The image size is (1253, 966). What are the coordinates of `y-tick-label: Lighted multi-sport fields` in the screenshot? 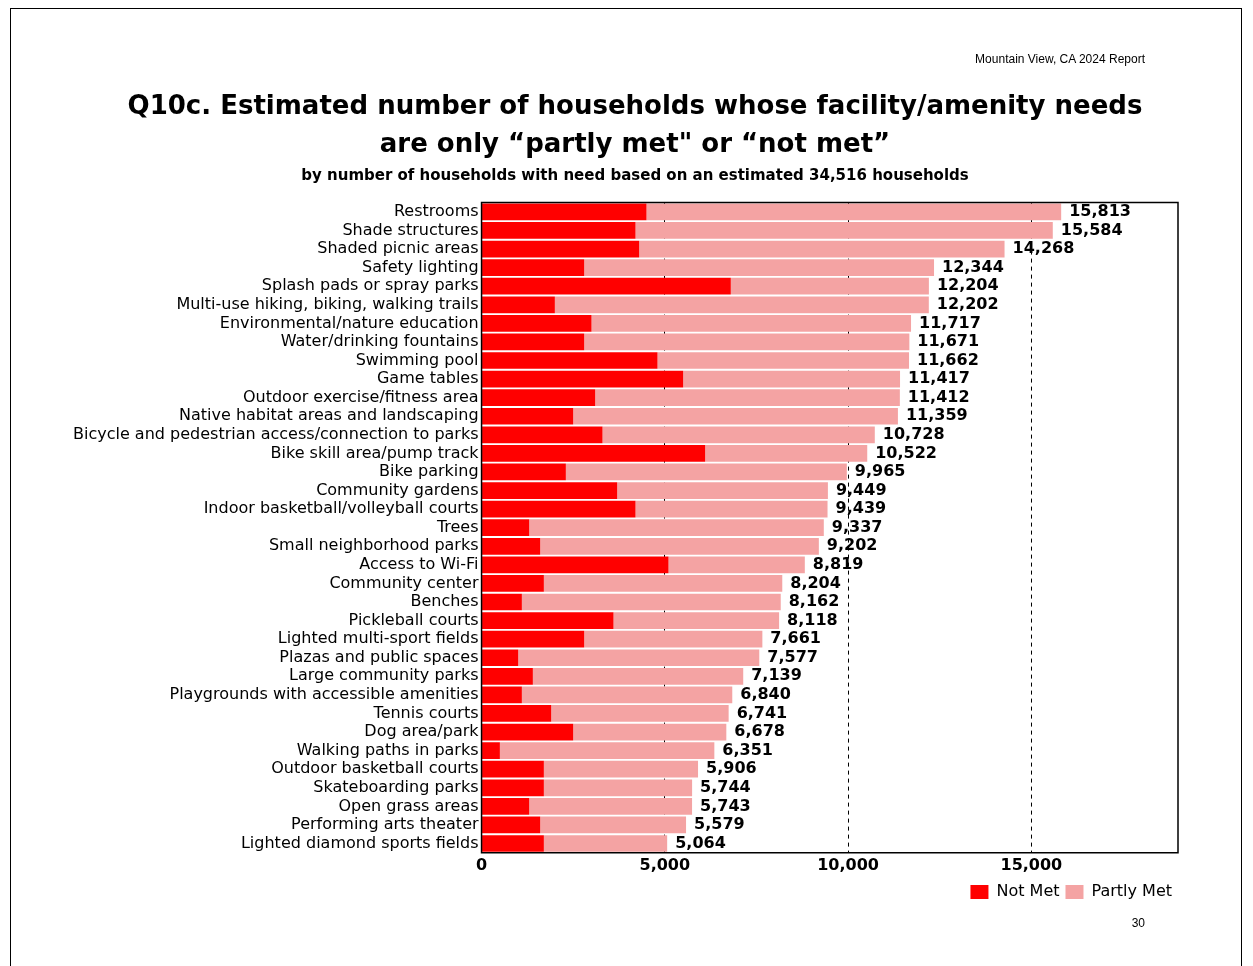 It's located at (378, 638).